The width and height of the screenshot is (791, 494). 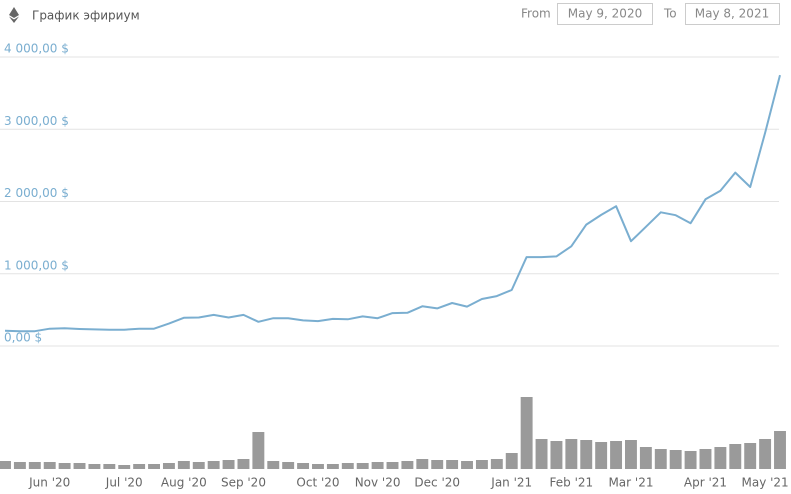 I want to click on chart-title: График эфириум, so click(x=86, y=16).